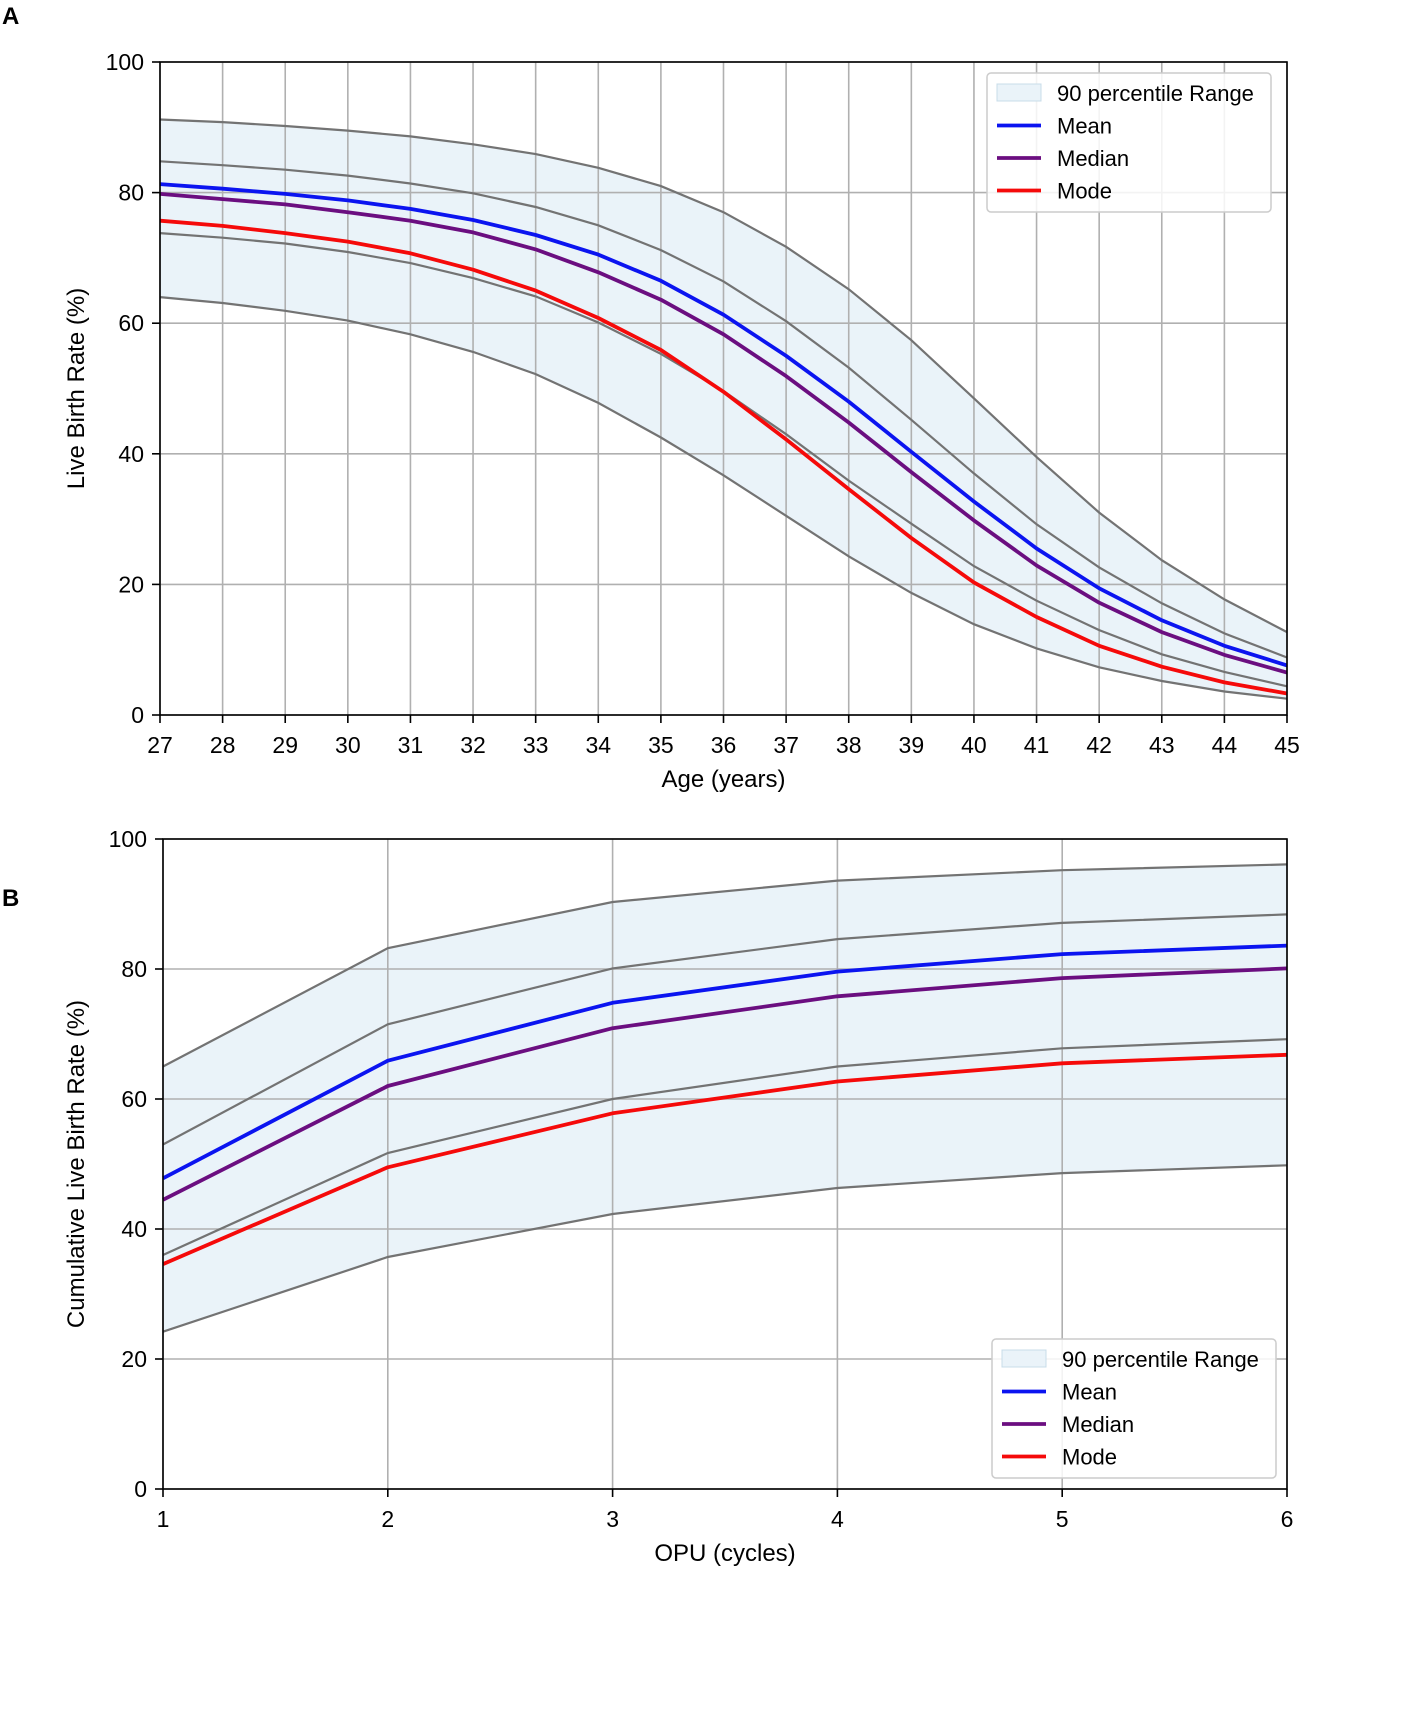 The height and width of the screenshot is (1715, 1417). Describe the element at coordinates (1287, 745) in the screenshot. I see `x-tick-label: 45` at that location.